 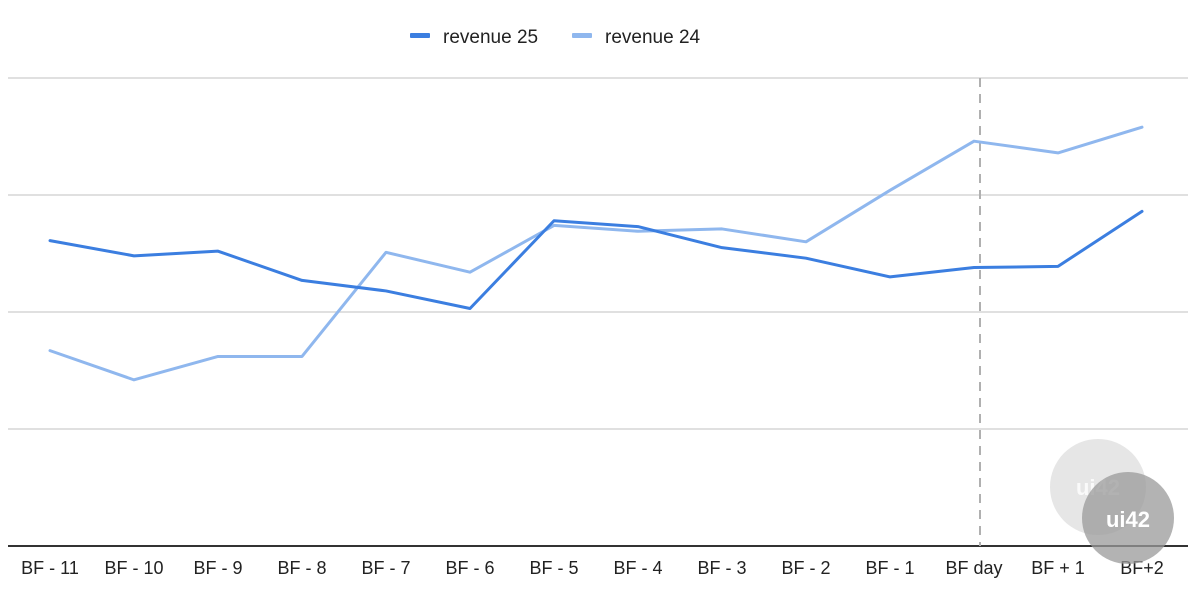 I want to click on x-tick-label: BF - 1, so click(x=889, y=568).